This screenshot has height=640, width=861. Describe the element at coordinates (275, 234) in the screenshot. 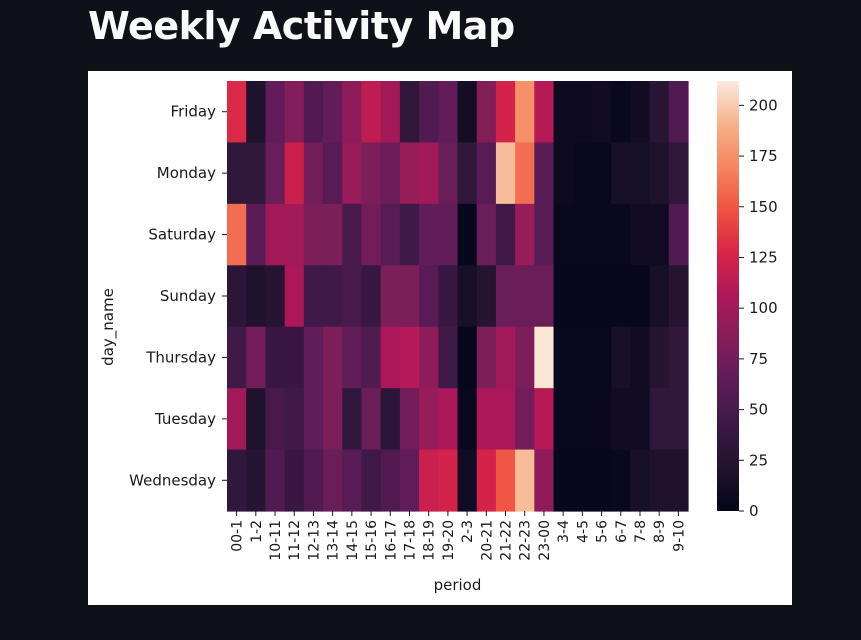

I see `heatmap-cell-saturday-10-11: Saturday 10-11: 100` at that location.